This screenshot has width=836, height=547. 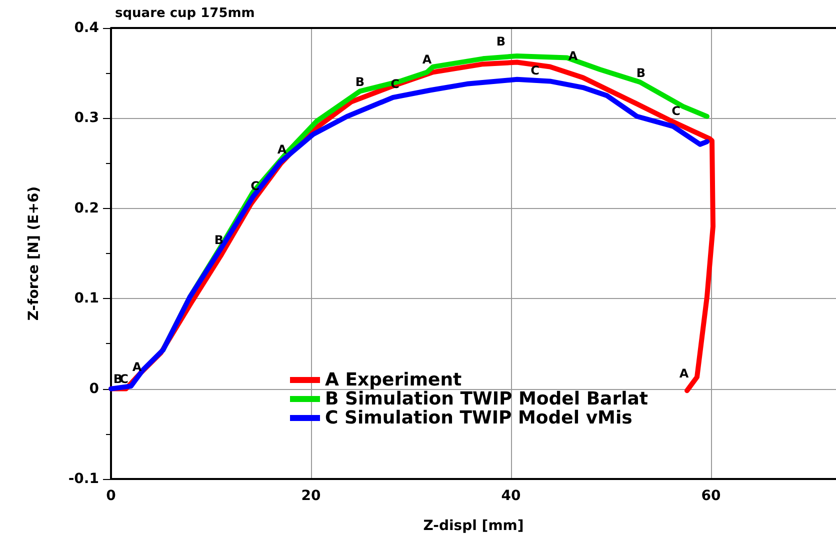 I want to click on x-axis-title: Z-displ [mm], so click(x=473, y=526).